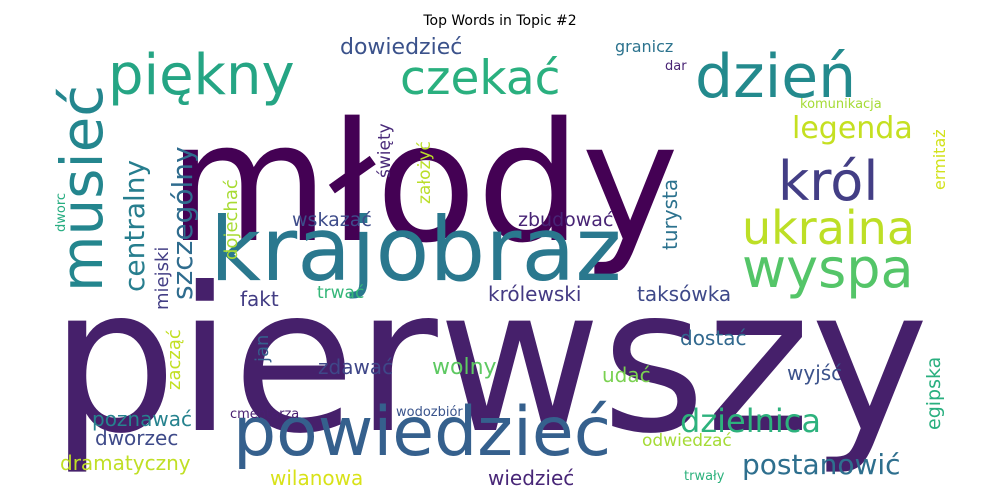  What do you see at coordinates (416, 249) in the screenshot?
I see `word-krajobraz: krajobraz` at bounding box center [416, 249].